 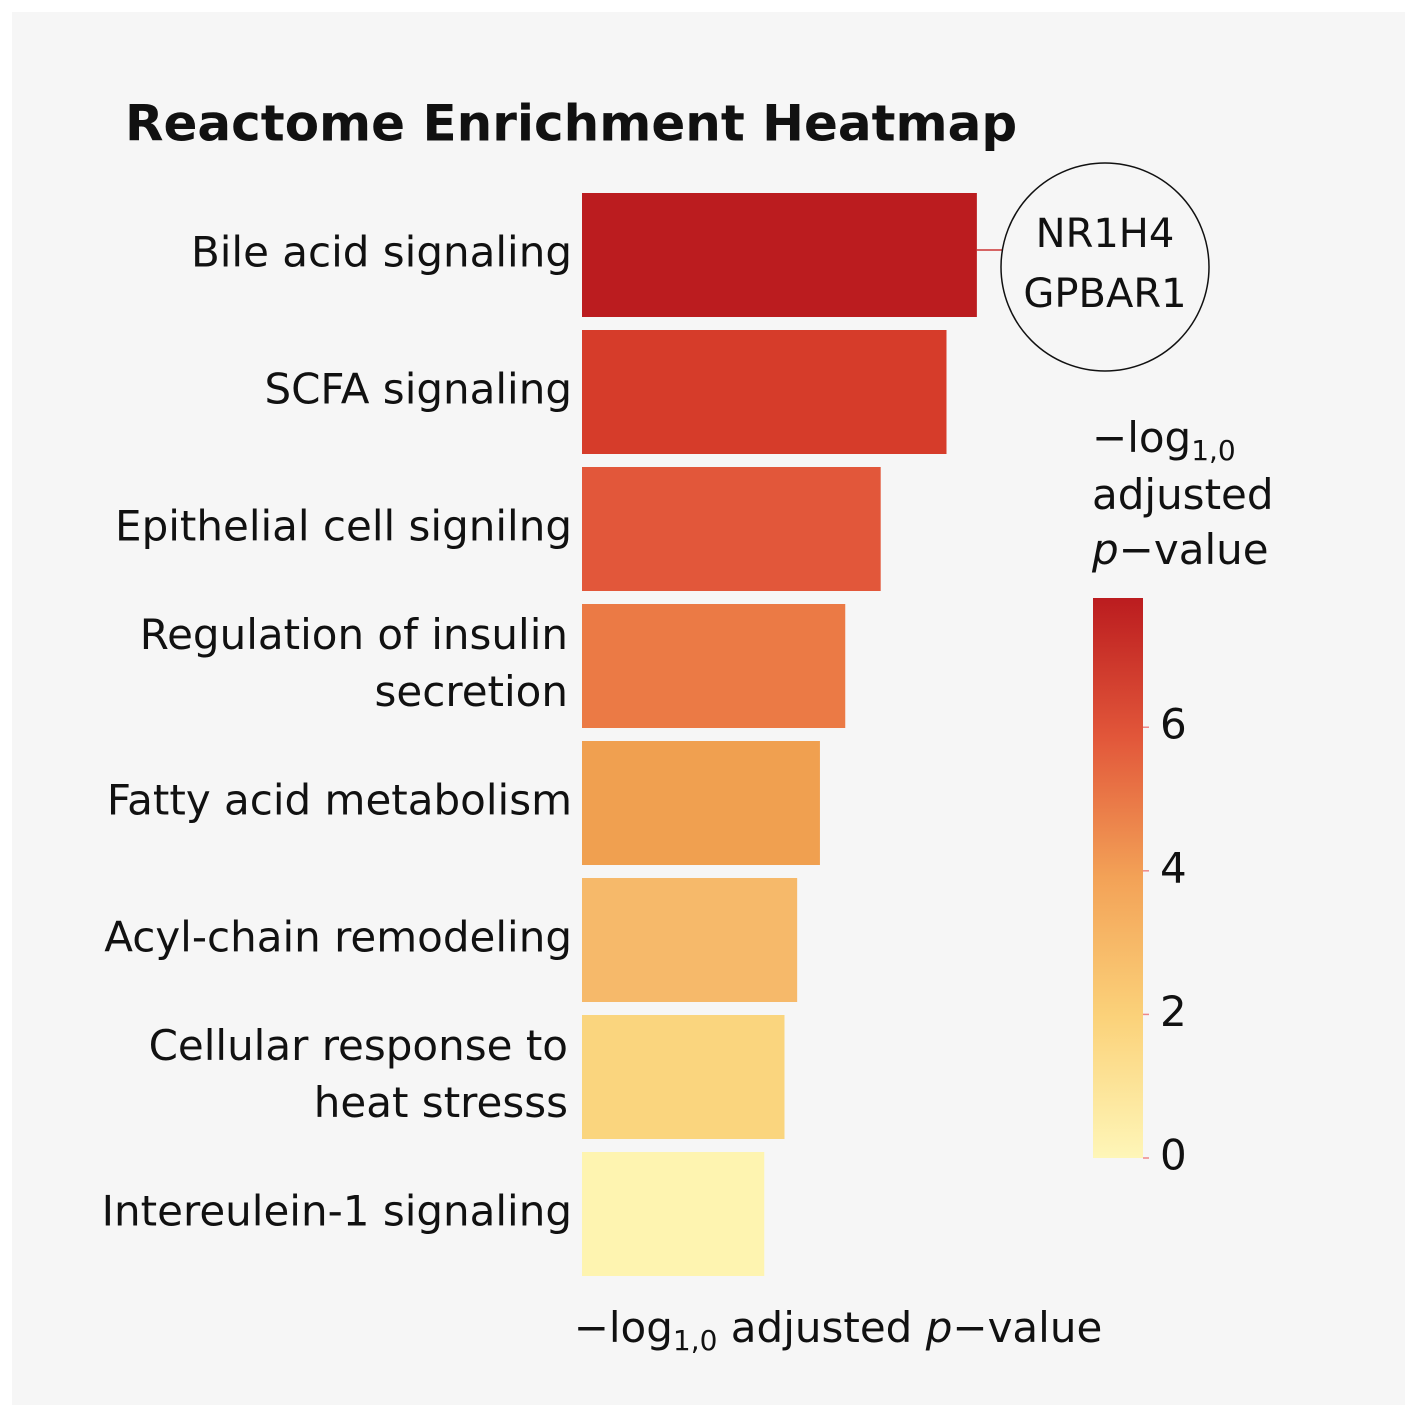 What do you see at coordinates (1213, 450) in the screenshot?
I see `colorbar-title-part: 1,0` at bounding box center [1213, 450].